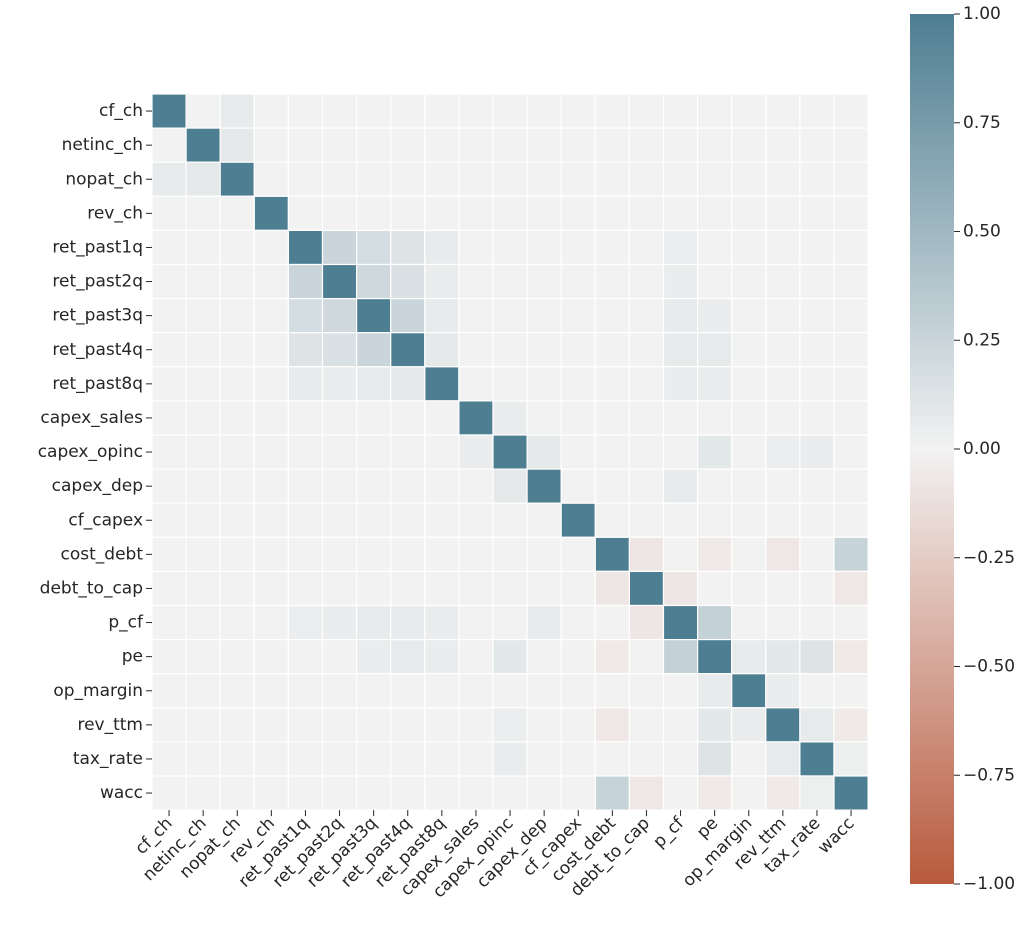  Describe the element at coordinates (442, 588) in the screenshot. I see `heatmap-cell-debt_to_cap-ret_past8q` at that location.